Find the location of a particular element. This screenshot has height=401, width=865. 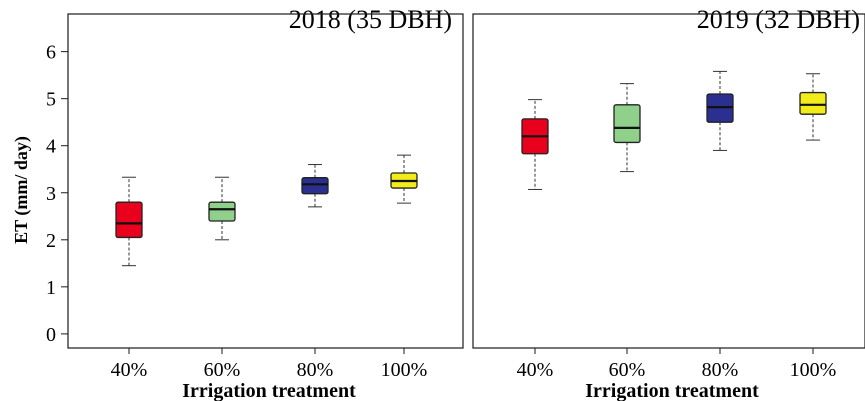

y-tick-label: 6 is located at coordinates (51, 53).